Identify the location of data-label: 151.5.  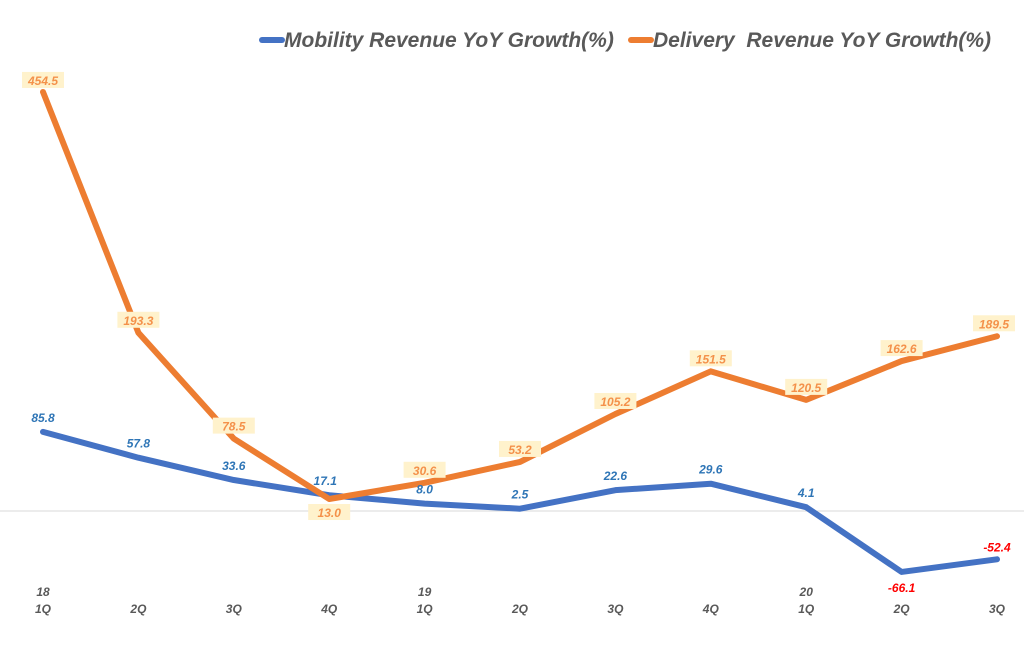
(711, 359).